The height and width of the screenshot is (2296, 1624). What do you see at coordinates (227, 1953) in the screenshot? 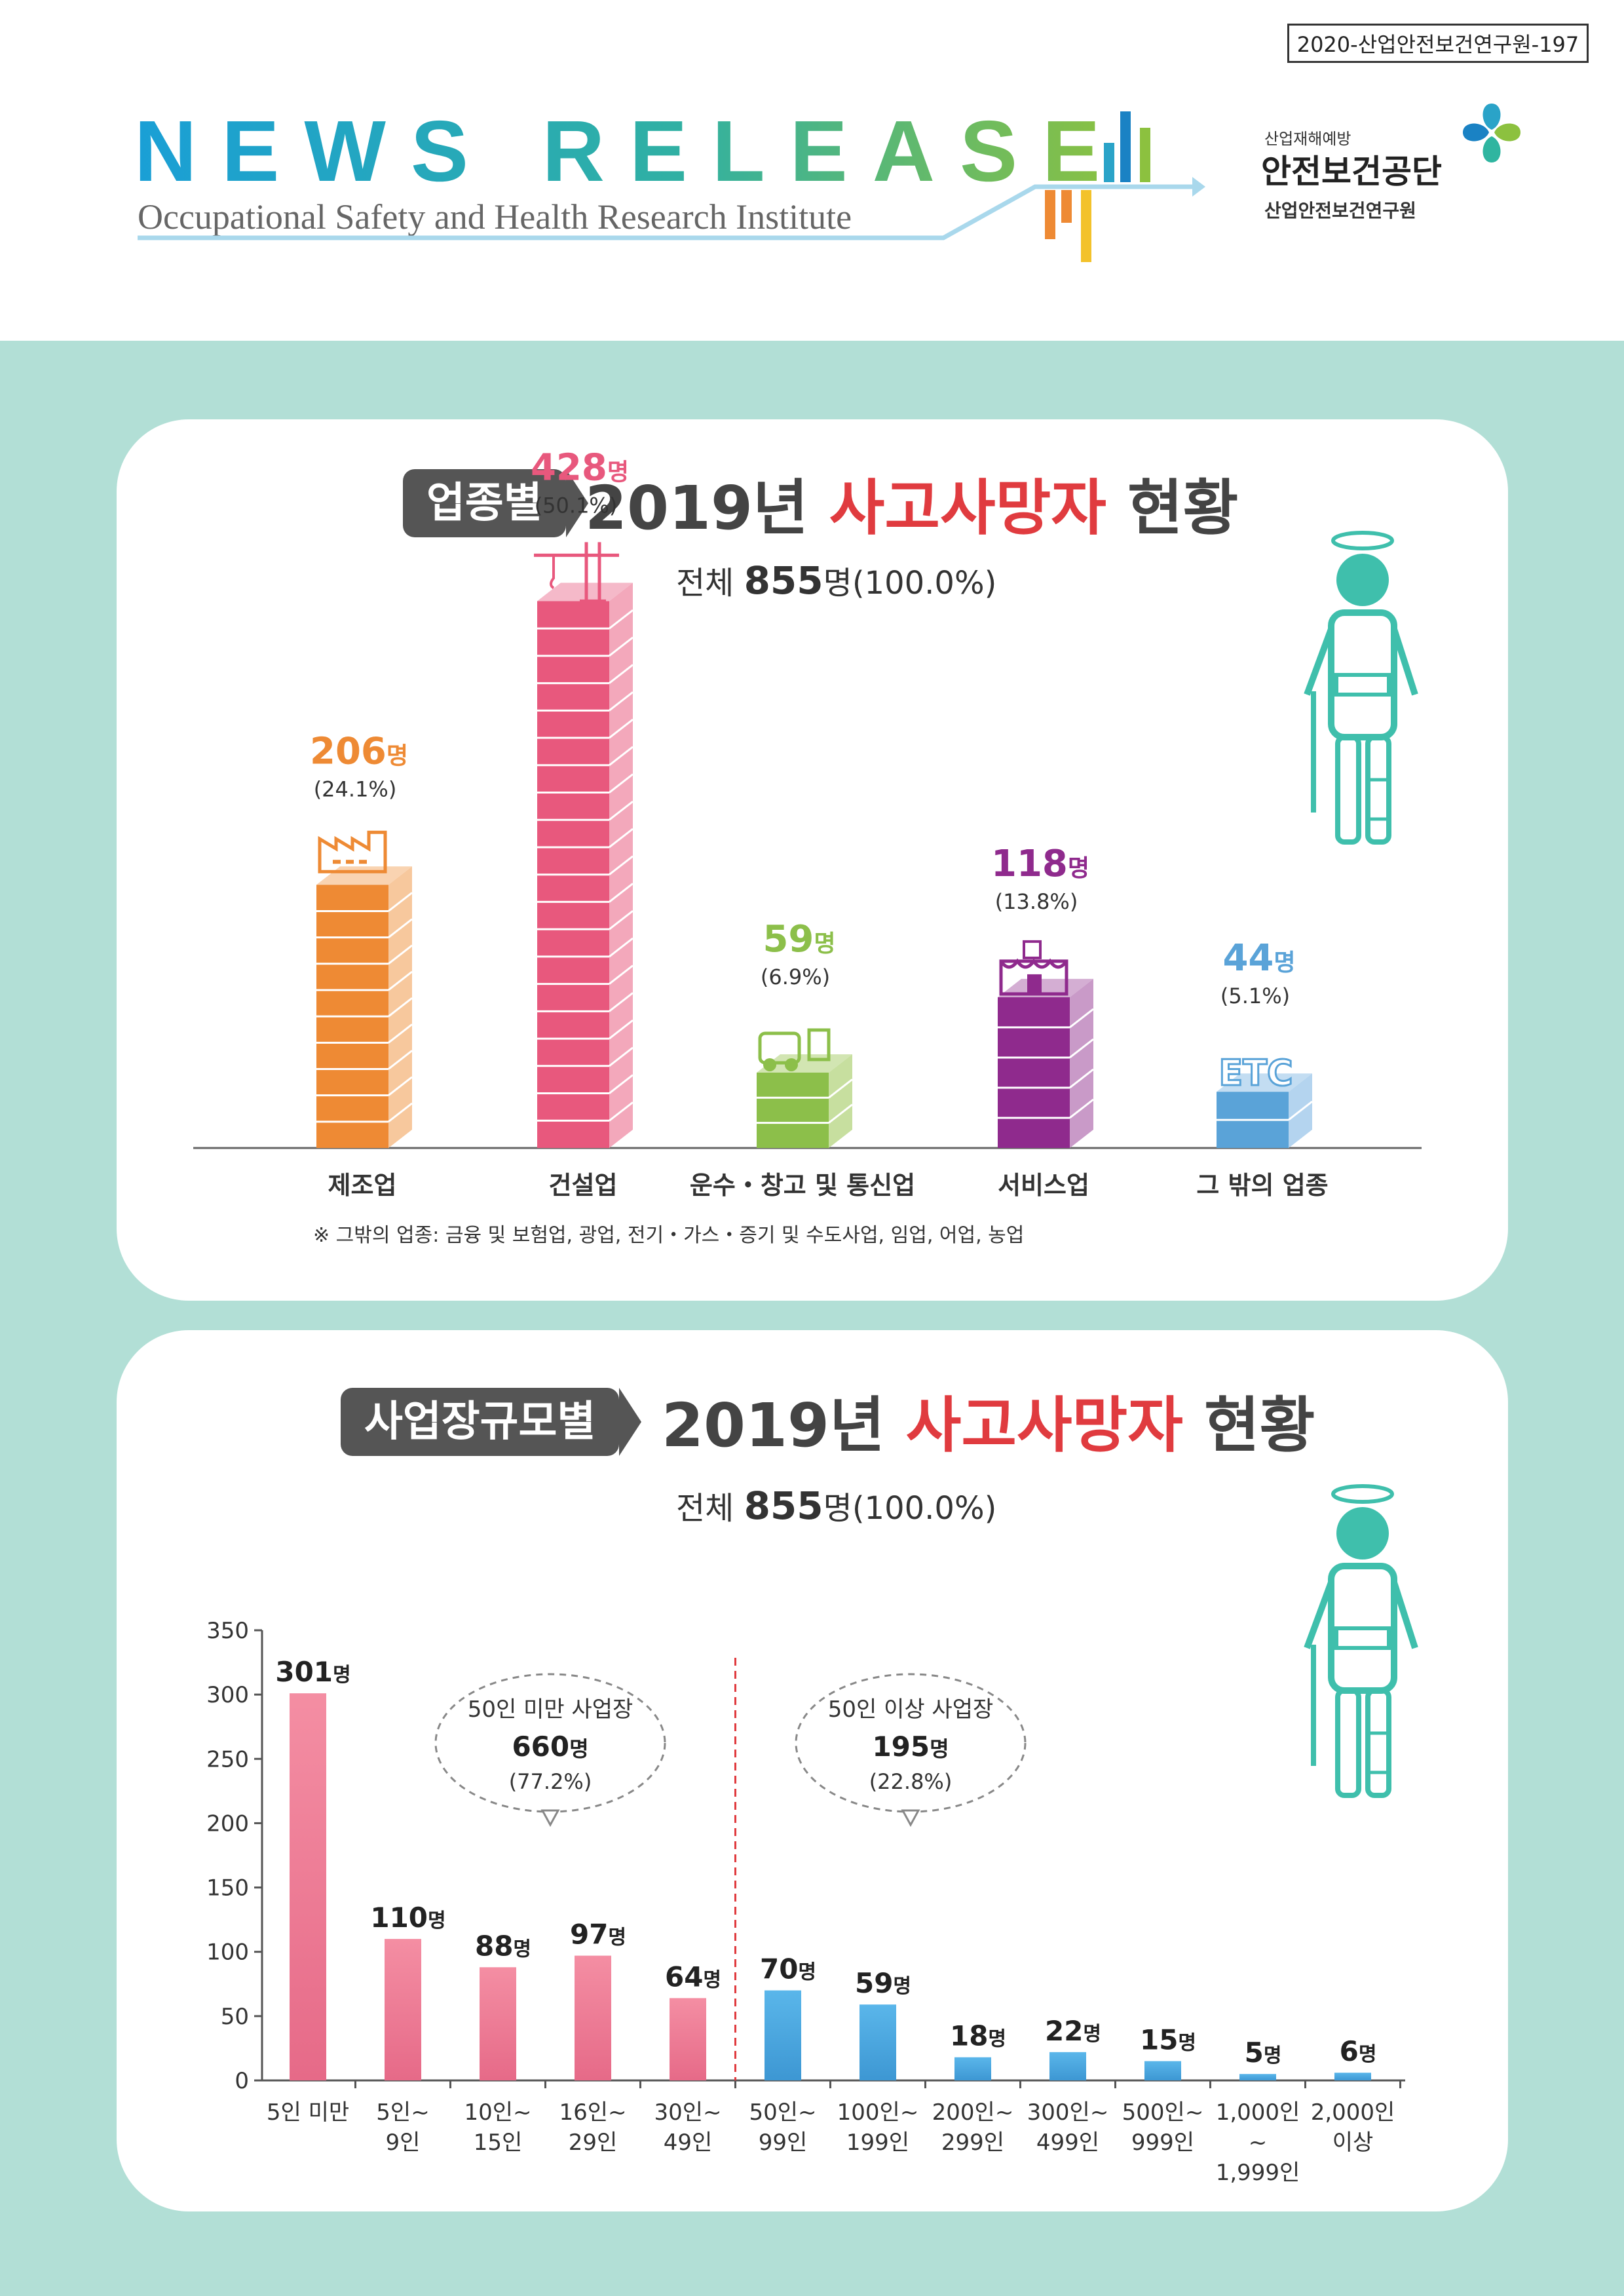
I see `y-tick-label: 100` at bounding box center [227, 1953].